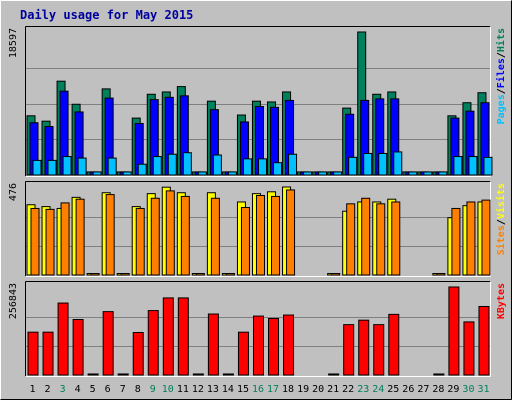 The image size is (512, 405). What do you see at coordinates (363, 389) in the screenshot?
I see `x-tick-label: 23` at bounding box center [363, 389].